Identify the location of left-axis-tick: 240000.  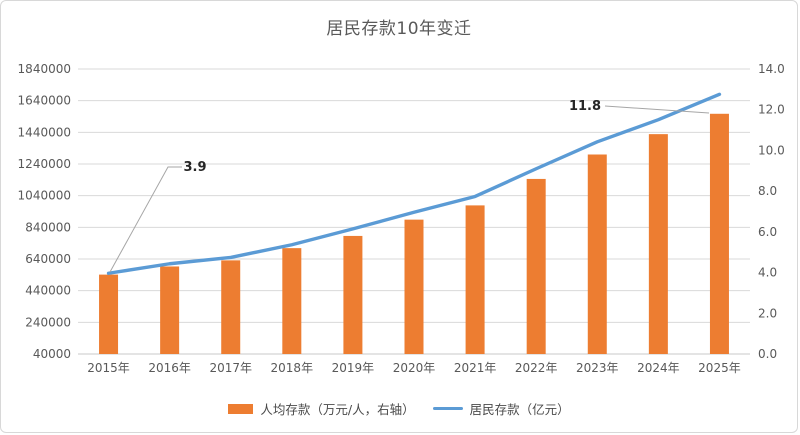
(48, 322).